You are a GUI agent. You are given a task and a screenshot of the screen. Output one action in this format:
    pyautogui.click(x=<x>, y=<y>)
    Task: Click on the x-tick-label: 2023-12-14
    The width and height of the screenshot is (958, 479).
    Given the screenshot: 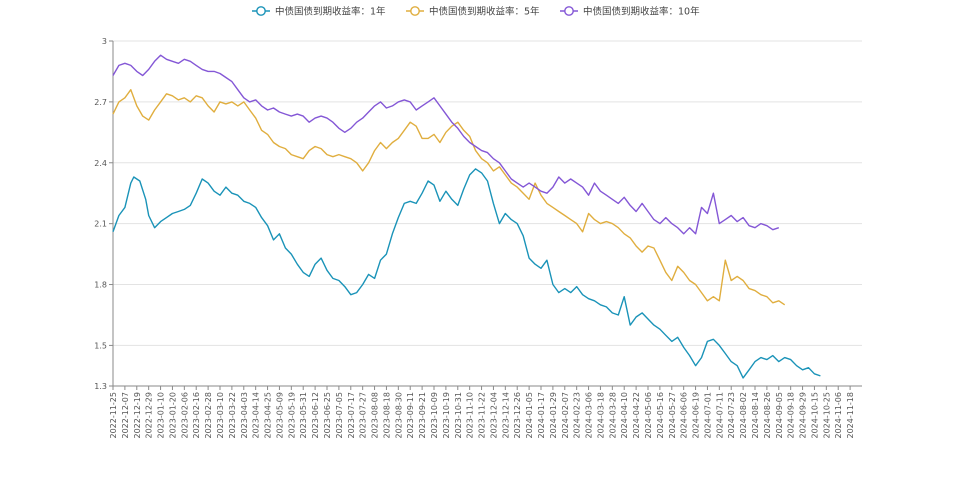 What is the action you would take?
    pyautogui.click(x=505, y=415)
    